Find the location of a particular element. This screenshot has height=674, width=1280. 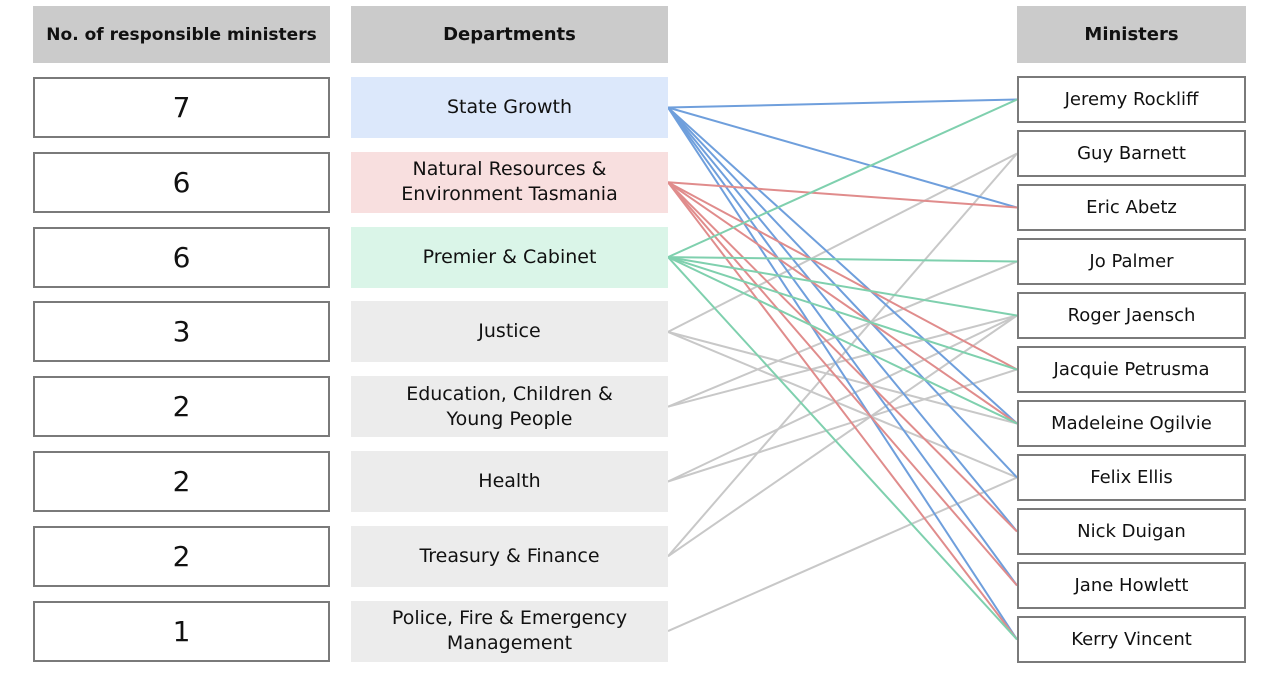

department-name: Police, Fire & Emergency Management is located at coordinates (509, 631).